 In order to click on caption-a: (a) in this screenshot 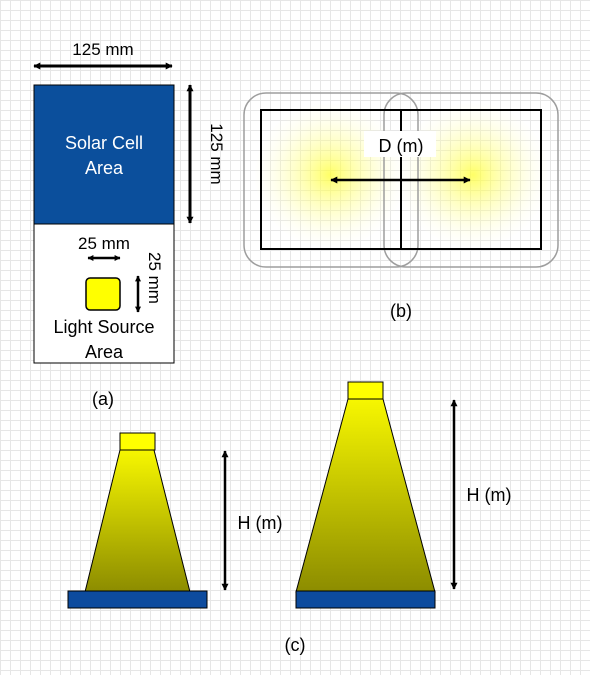, I will do `click(103, 399)`.